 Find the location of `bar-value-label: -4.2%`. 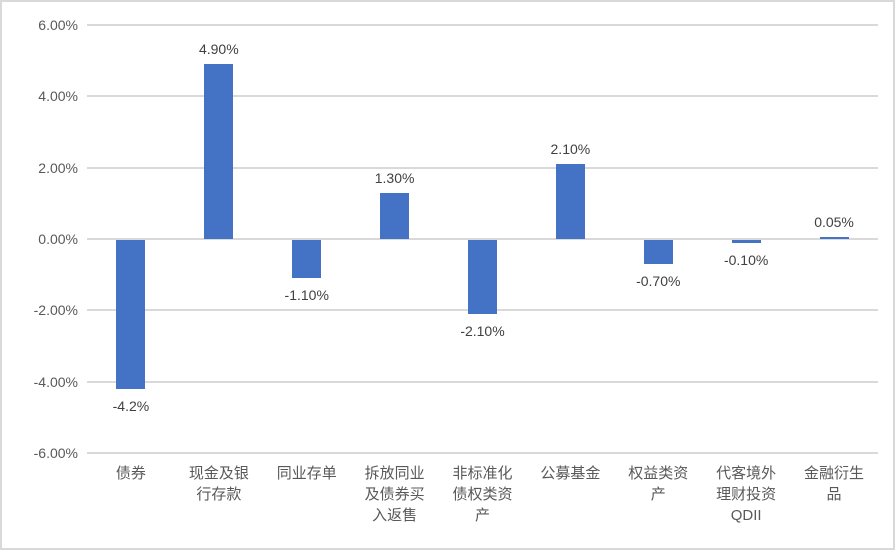

bar-value-label: -4.2% is located at coordinates (131, 405).